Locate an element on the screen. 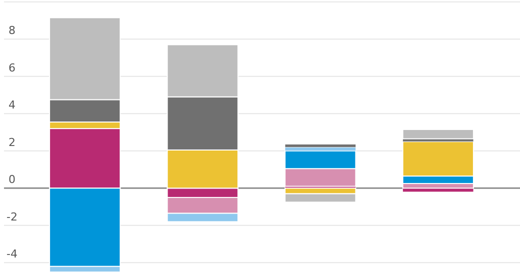  y-tick-label: 6 is located at coordinates (12, 67).